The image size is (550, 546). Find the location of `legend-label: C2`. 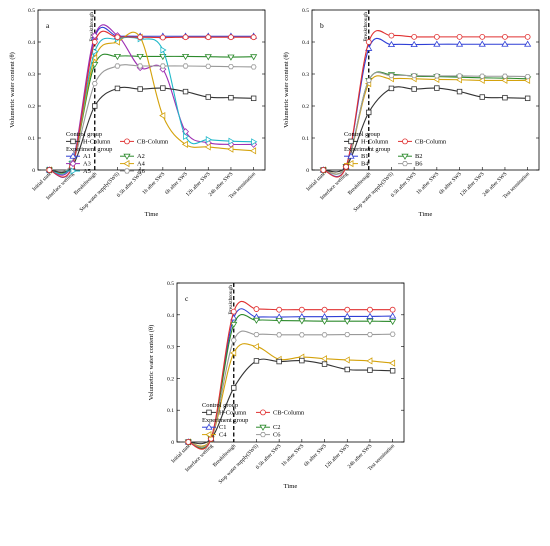

legend-label: C2 is located at coordinates (276, 427).